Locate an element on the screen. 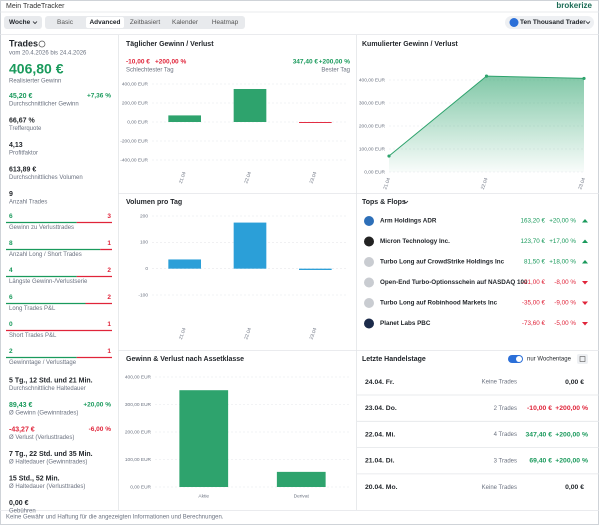 The height and width of the screenshot is (525, 599). toggle-knob is located at coordinates (519, 359).